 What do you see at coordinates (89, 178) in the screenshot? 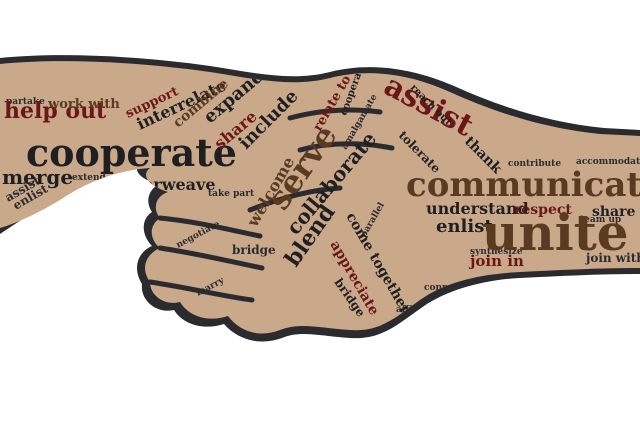
I see `word-extend: extend` at bounding box center [89, 178].